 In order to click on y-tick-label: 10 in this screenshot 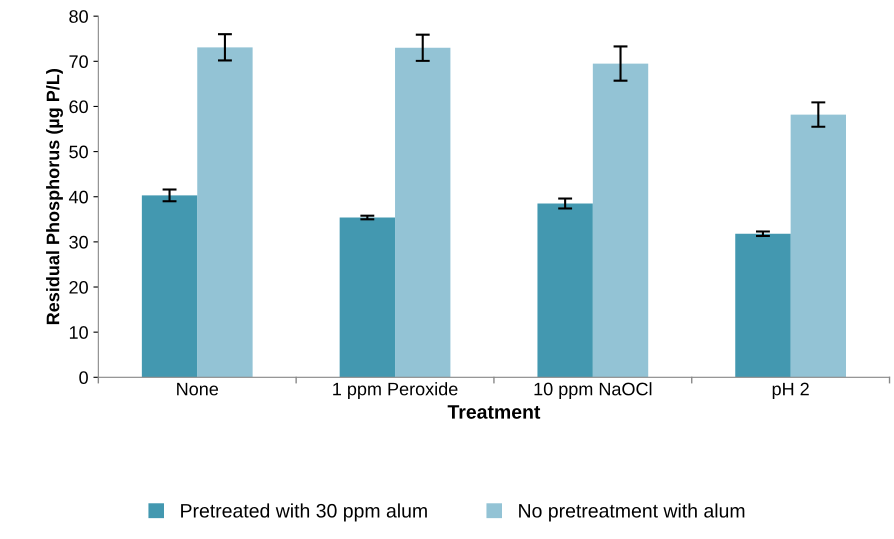, I will do `click(79, 332)`.